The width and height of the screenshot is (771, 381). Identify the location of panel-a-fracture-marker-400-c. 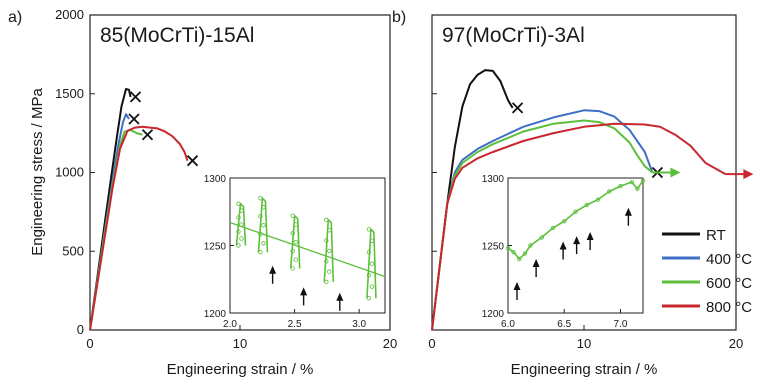
(134, 119).